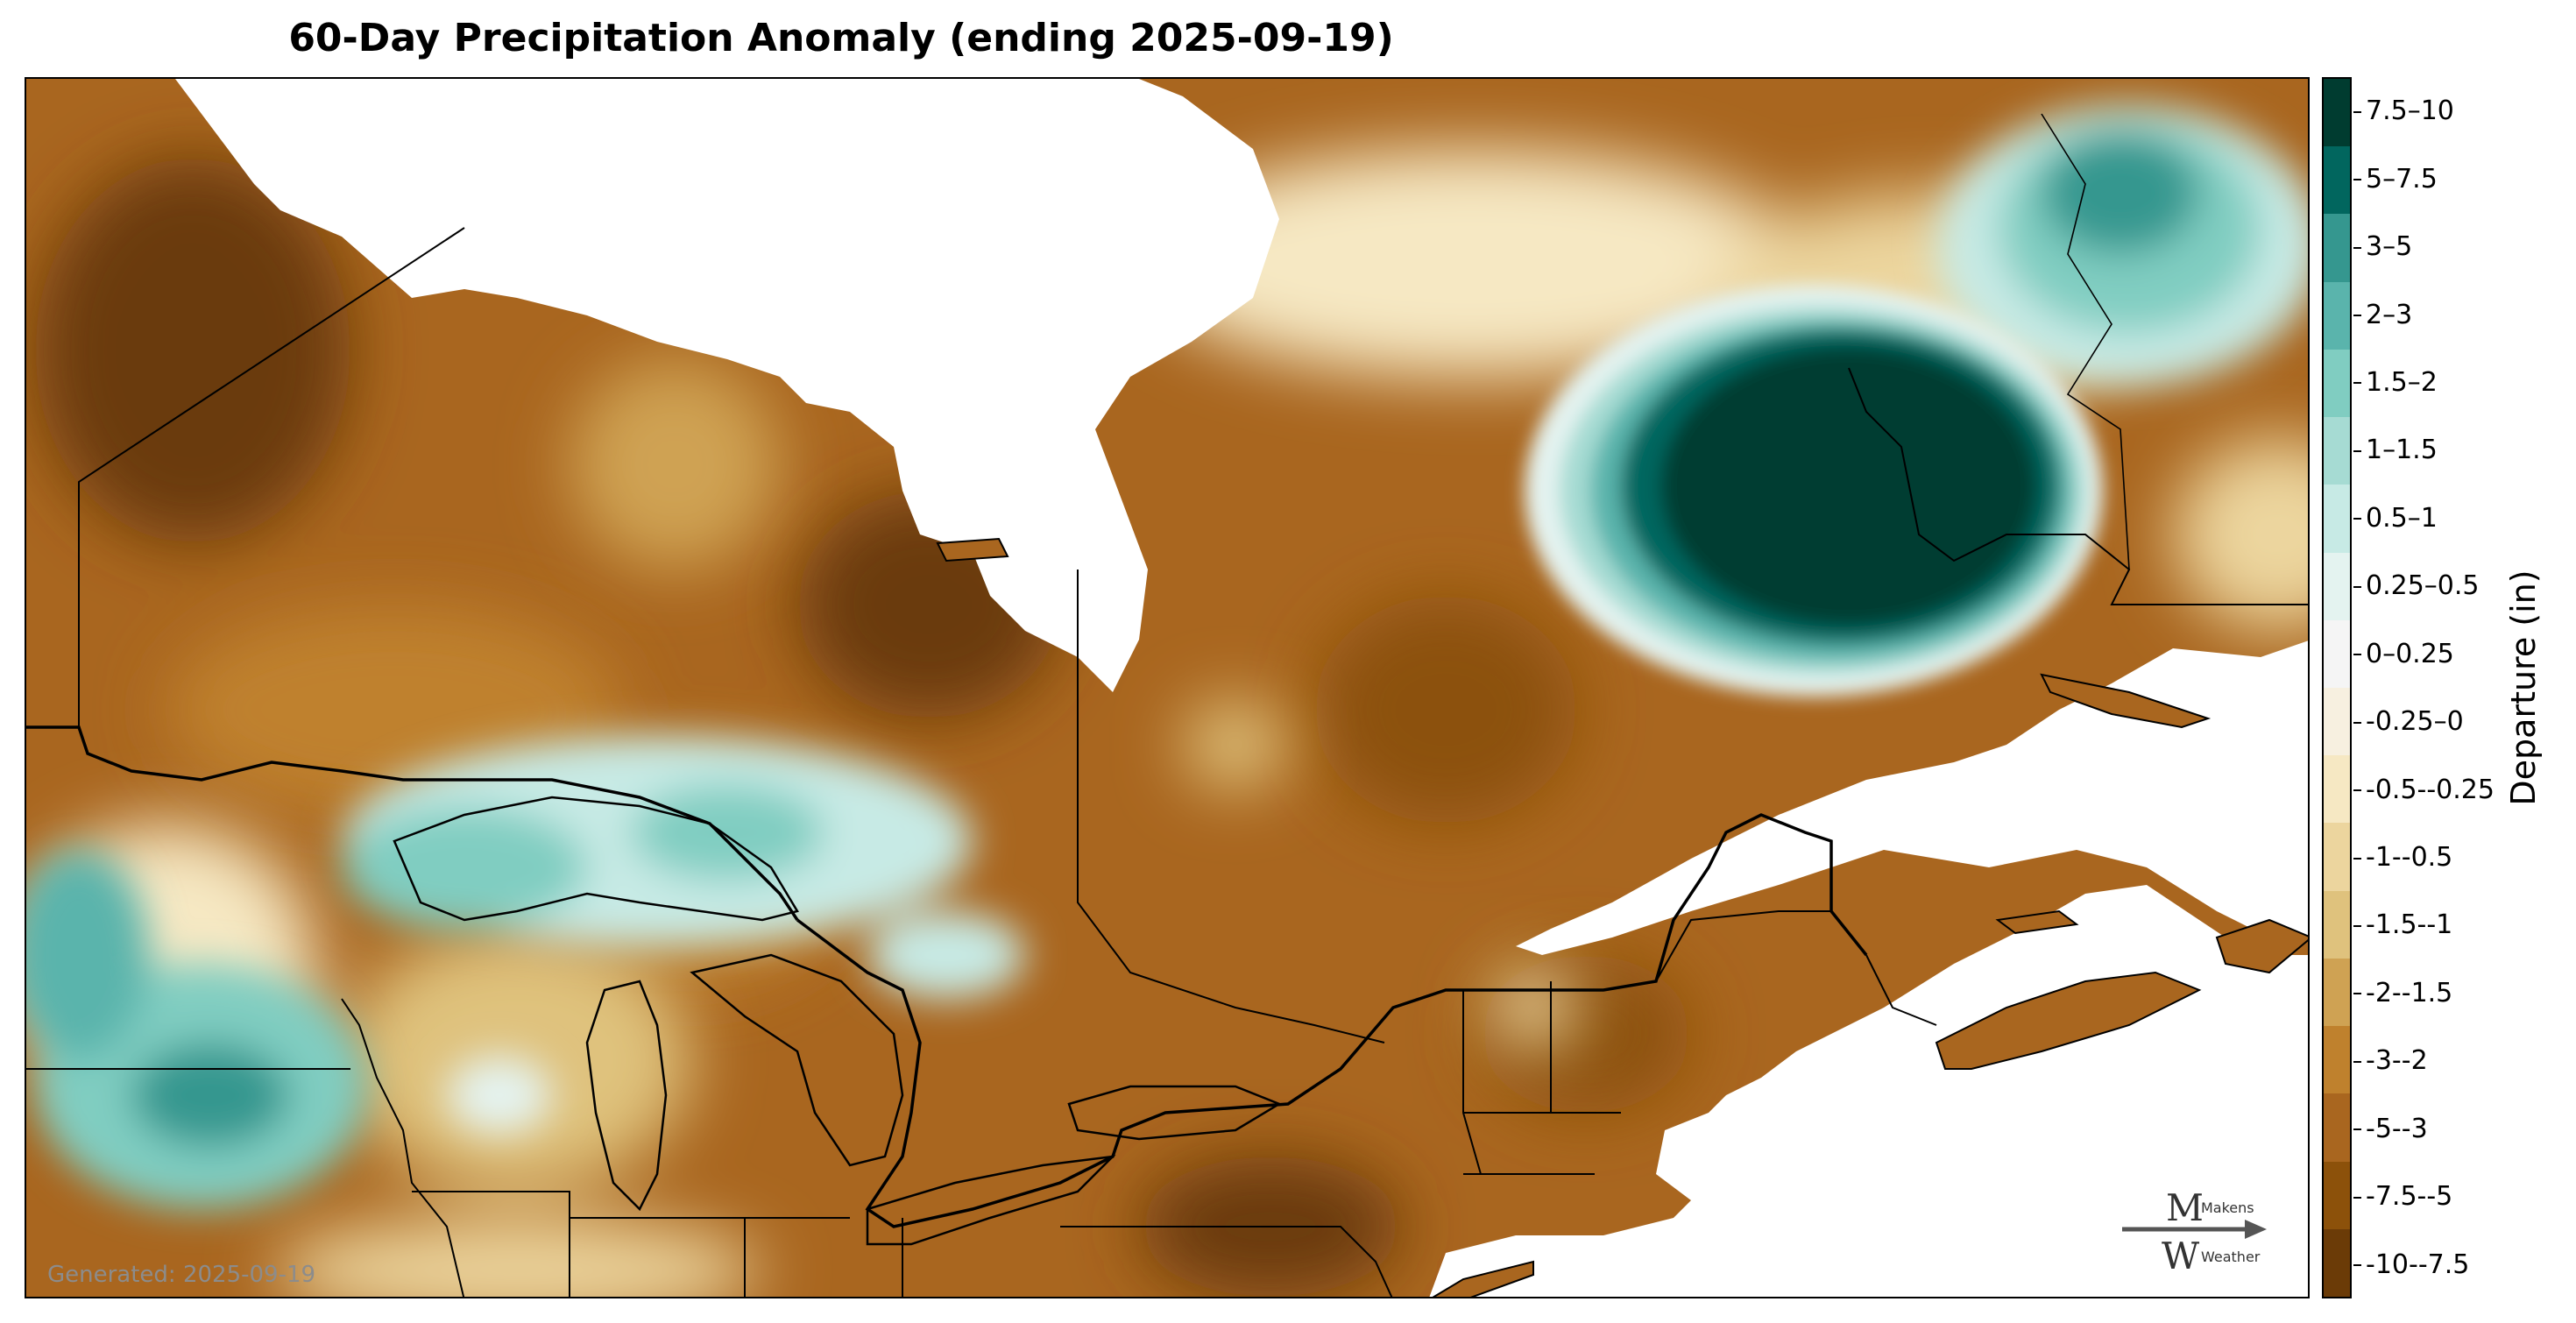 This screenshot has width=2576, height=1323. What do you see at coordinates (626, 1096) in the screenshot?
I see `lake-michigan` at bounding box center [626, 1096].